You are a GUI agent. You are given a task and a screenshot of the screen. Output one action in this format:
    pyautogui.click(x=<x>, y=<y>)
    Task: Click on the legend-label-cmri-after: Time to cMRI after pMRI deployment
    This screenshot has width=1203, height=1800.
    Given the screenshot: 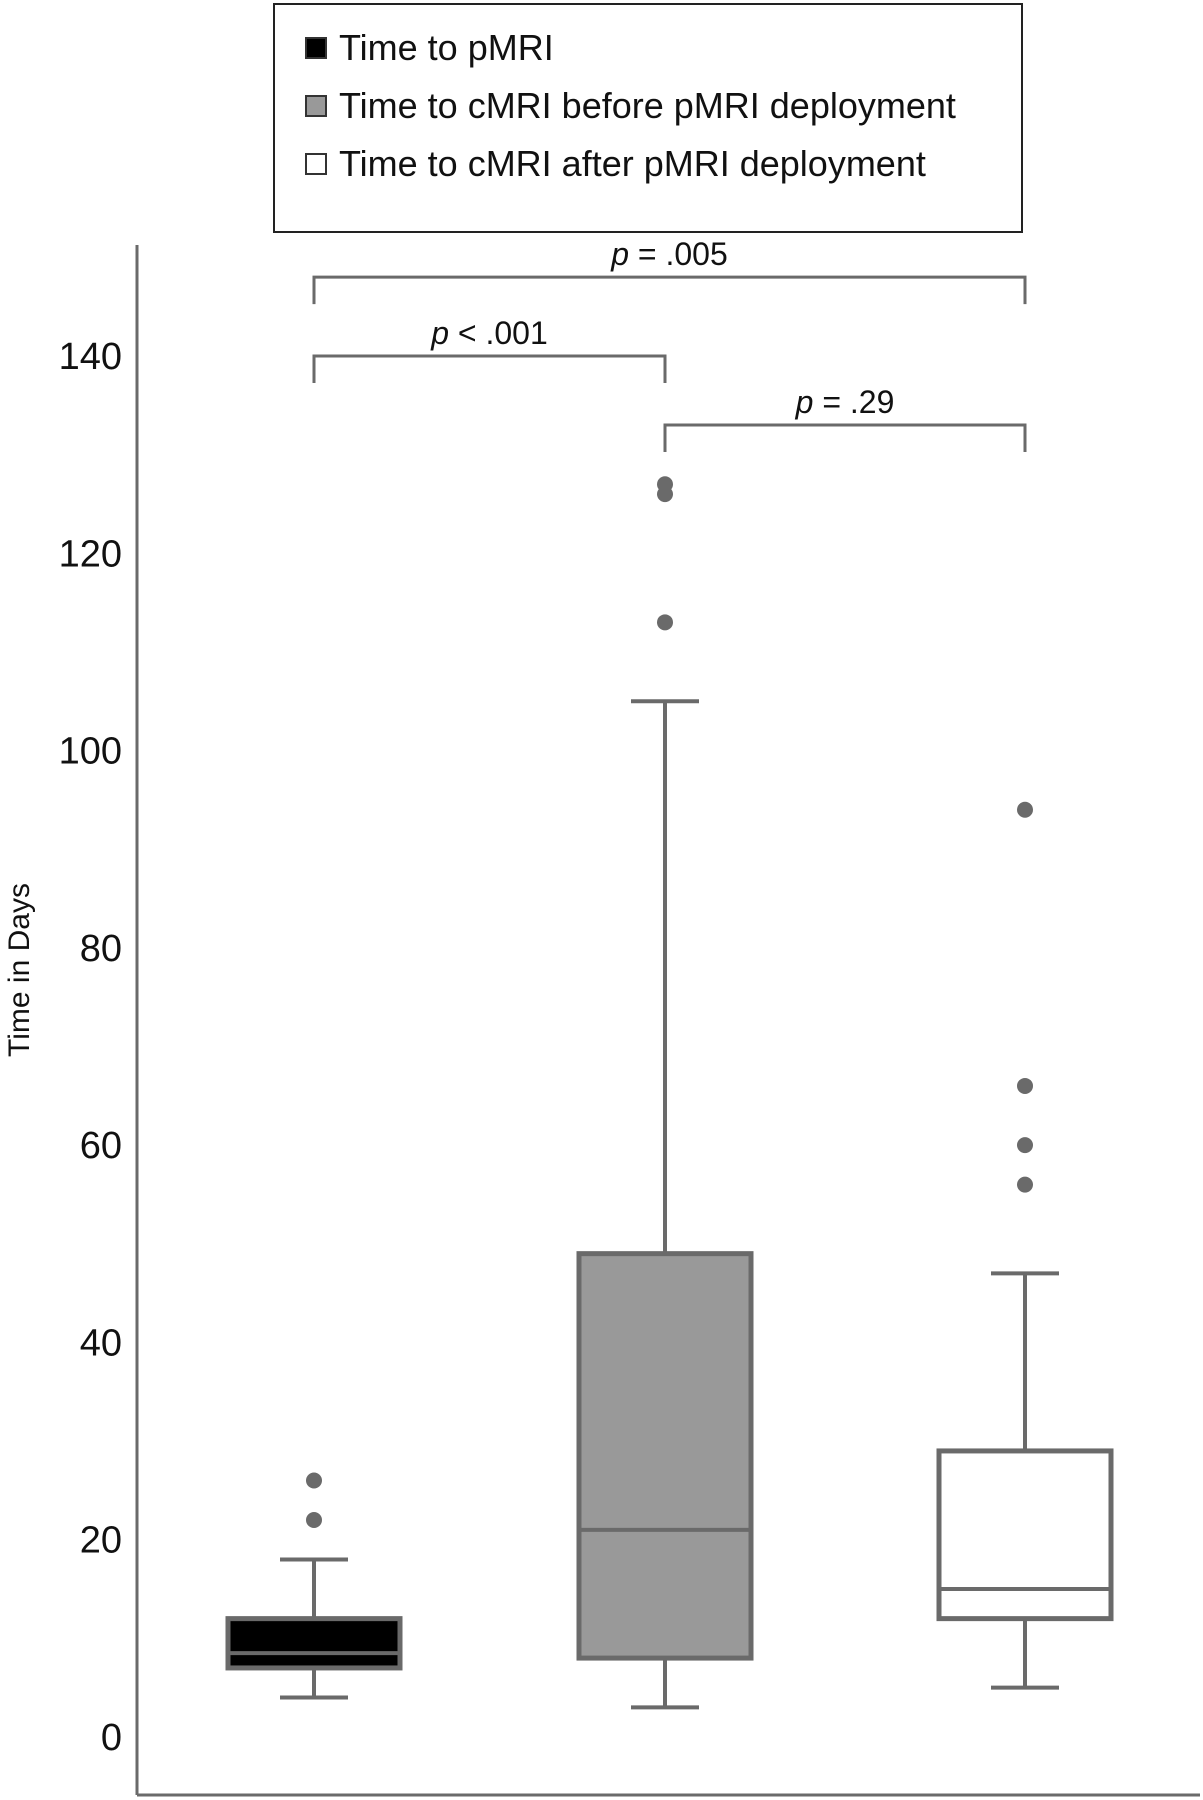 What is the action you would take?
    pyautogui.click(x=632, y=163)
    